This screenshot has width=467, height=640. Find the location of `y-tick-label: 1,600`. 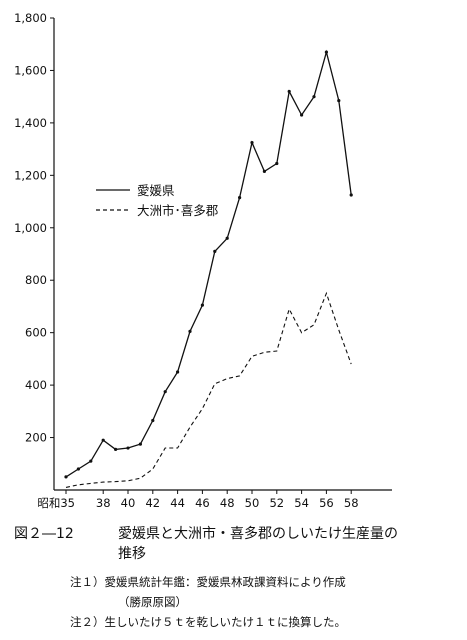

y-tick-label: 1,600 is located at coordinates (30, 70).